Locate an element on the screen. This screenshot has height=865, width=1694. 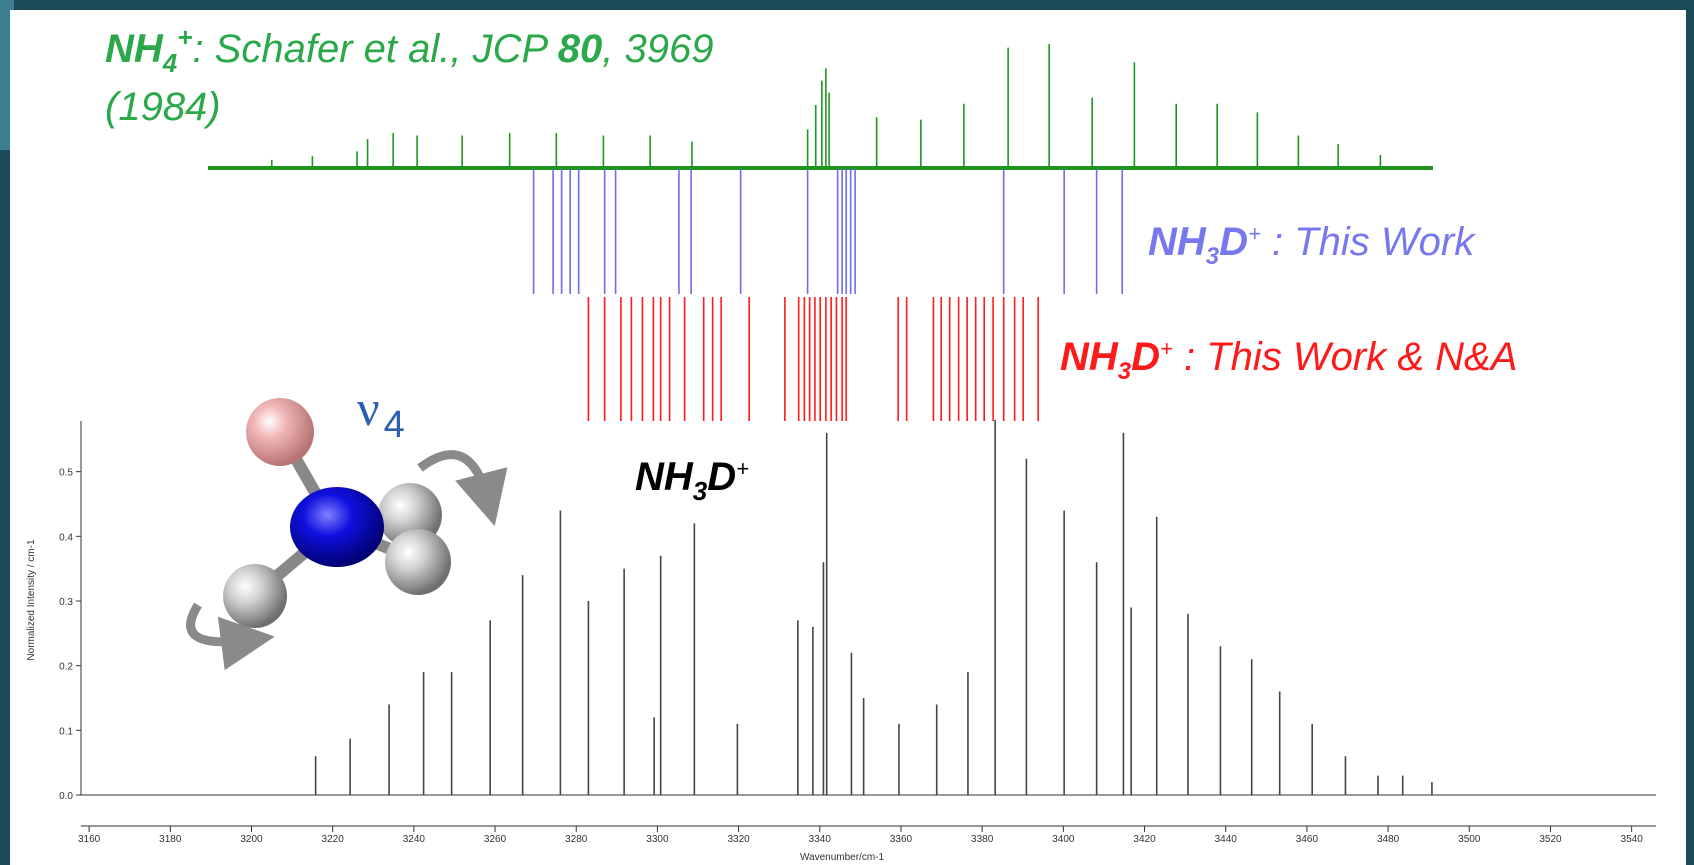
reference-label: NH4+: Schafer et al., JCP 80, 3969 is located at coordinates (409, 50).